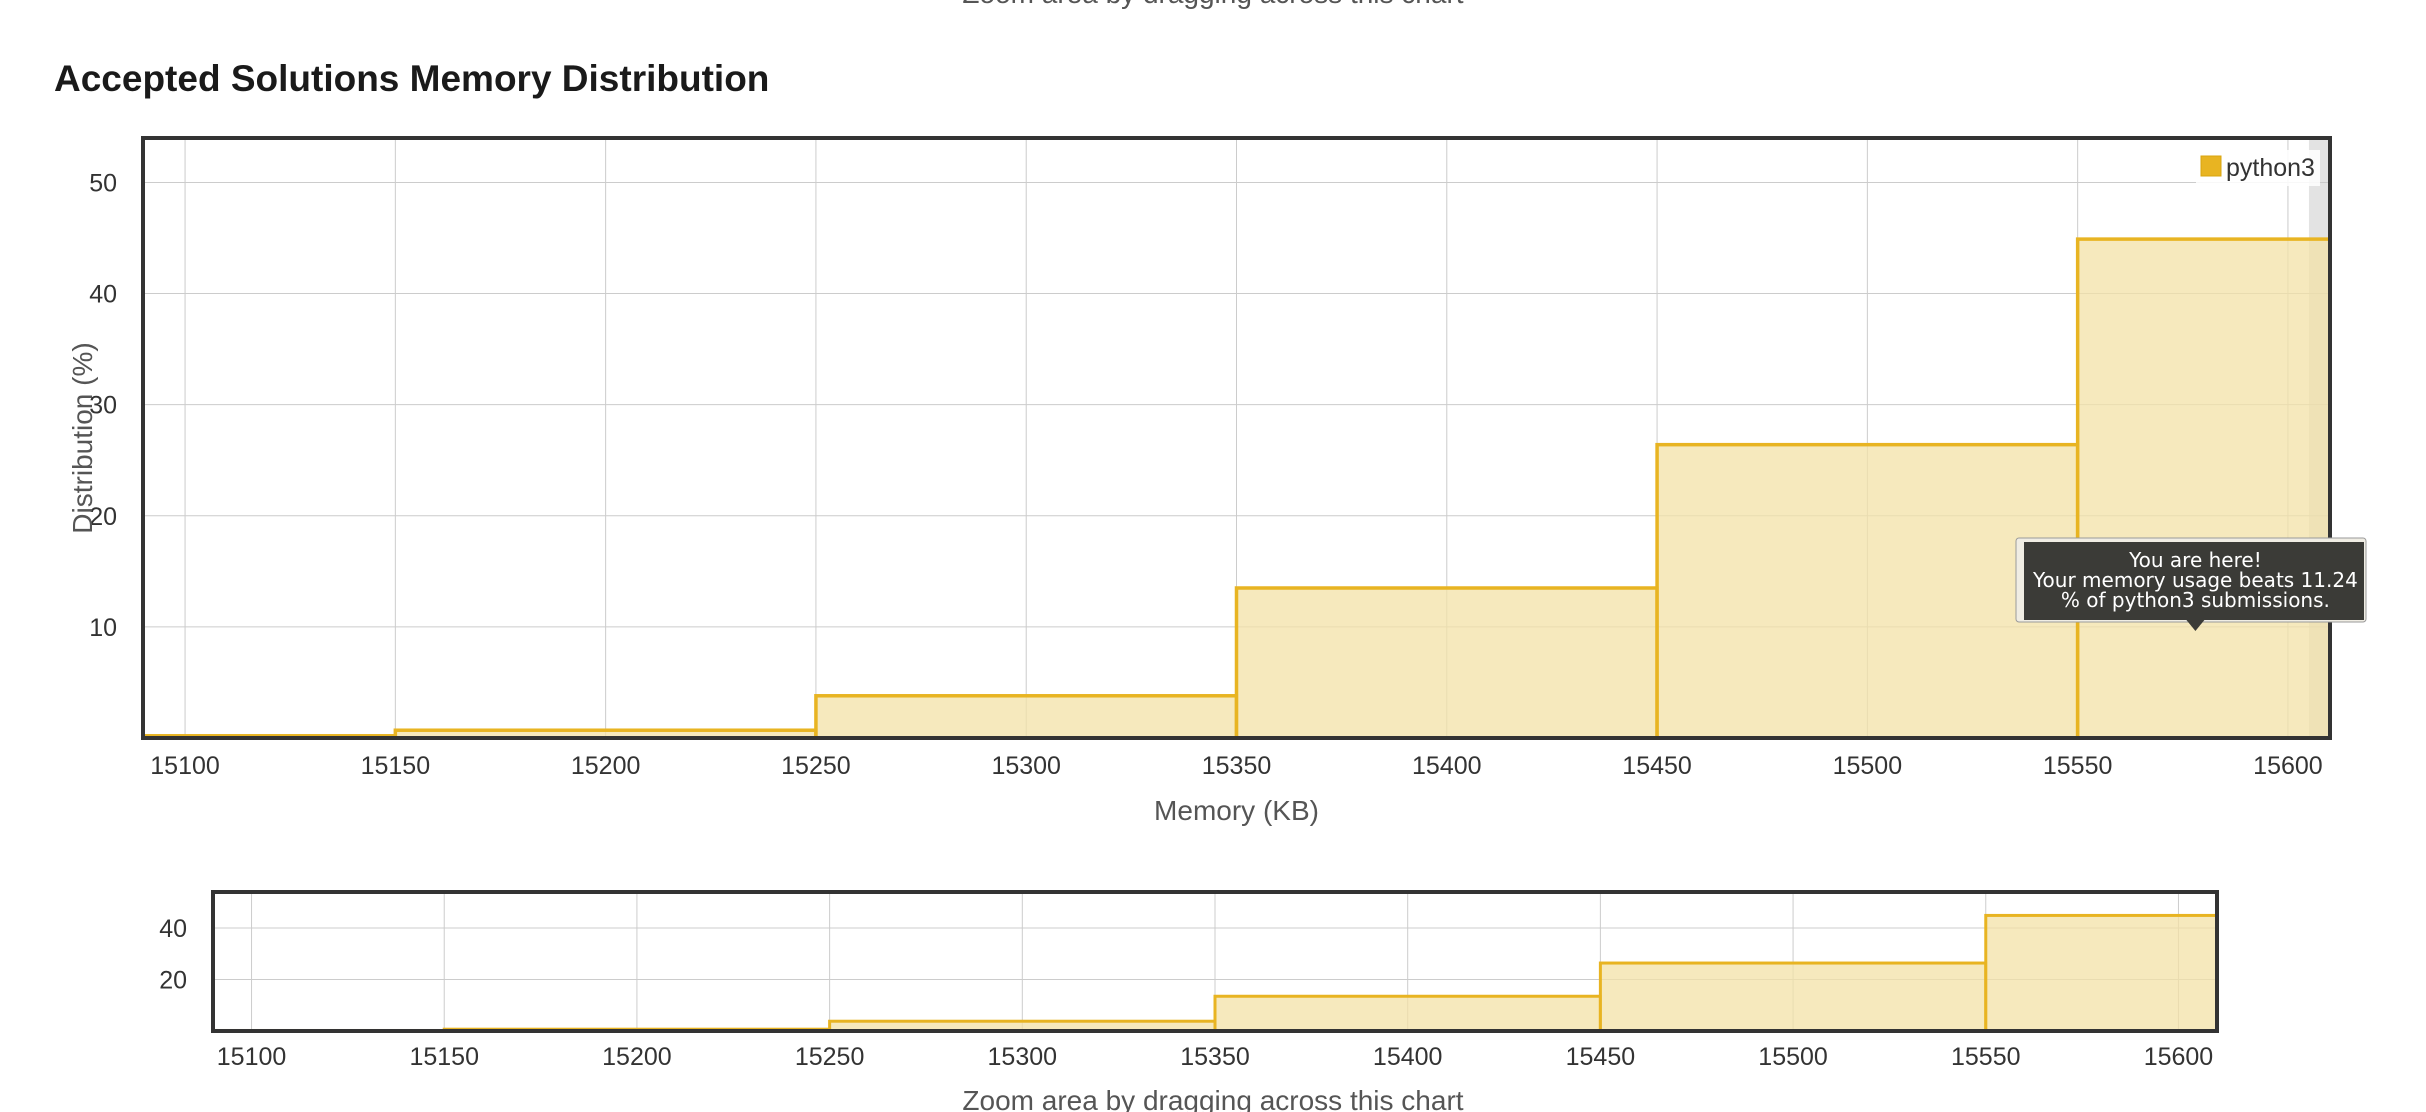  Describe the element at coordinates (1868, 766) in the screenshot. I see `main-x-tick-label: 15500` at that location.